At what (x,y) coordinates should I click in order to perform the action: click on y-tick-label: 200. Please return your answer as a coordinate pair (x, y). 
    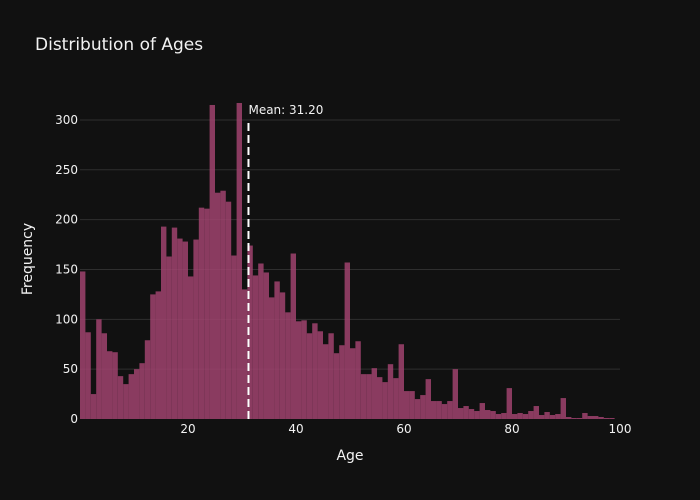
    Looking at the image, I should click on (66, 220).